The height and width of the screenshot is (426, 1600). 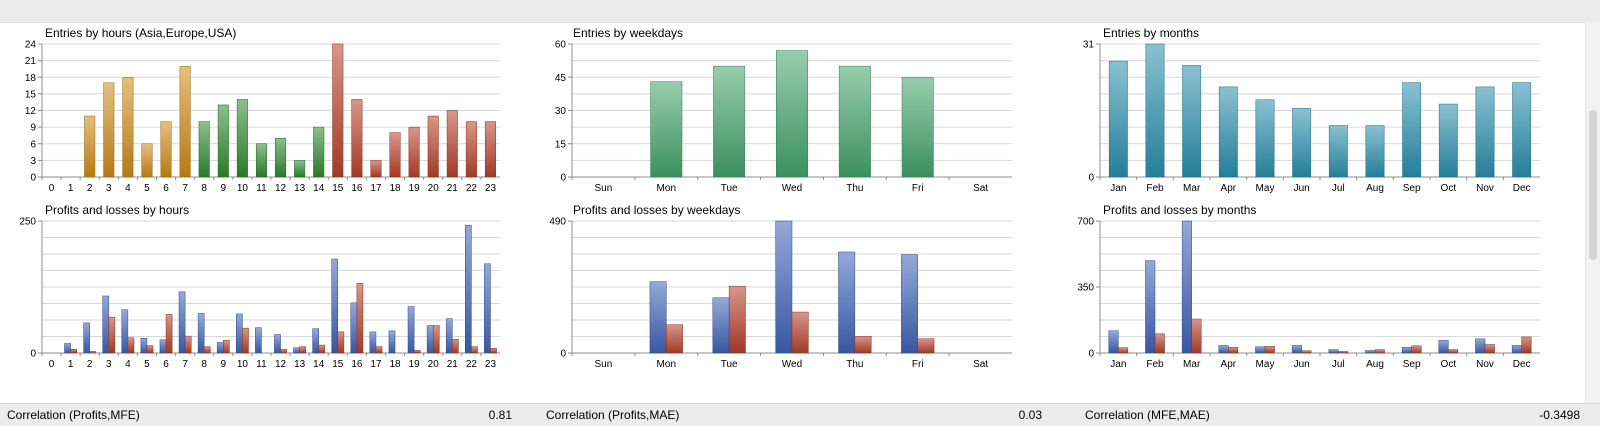 What do you see at coordinates (1180, 210) in the screenshot?
I see `chart-title: Profits and losses by months` at bounding box center [1180, 210].